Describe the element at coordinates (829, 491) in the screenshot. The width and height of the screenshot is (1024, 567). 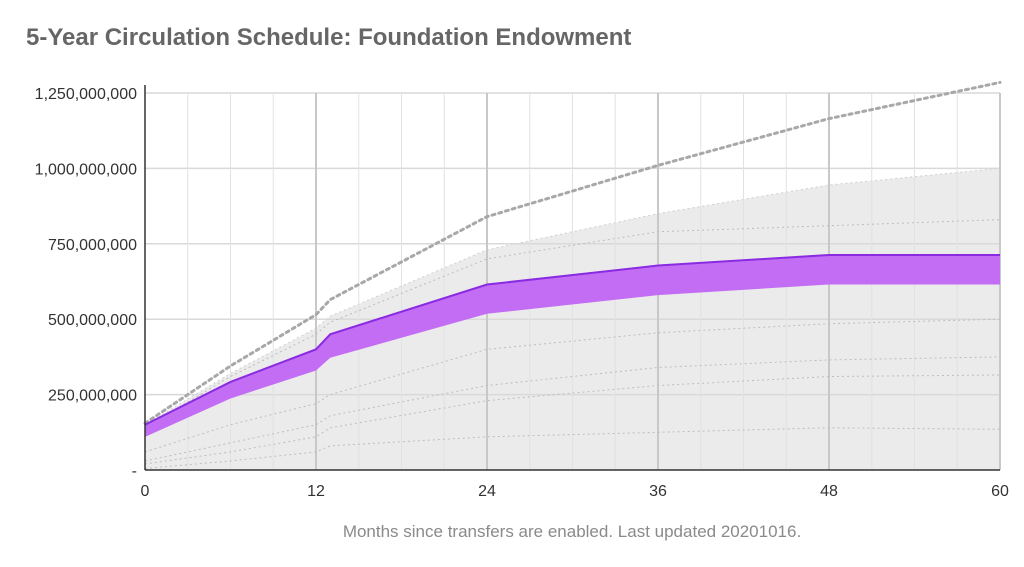
I see `x-tick-label: 48` at that location.